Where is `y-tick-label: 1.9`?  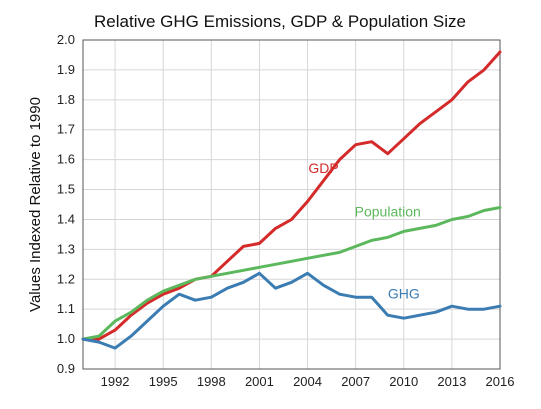 y-tick-label: 1.9 is located at coordinates (66, 69).